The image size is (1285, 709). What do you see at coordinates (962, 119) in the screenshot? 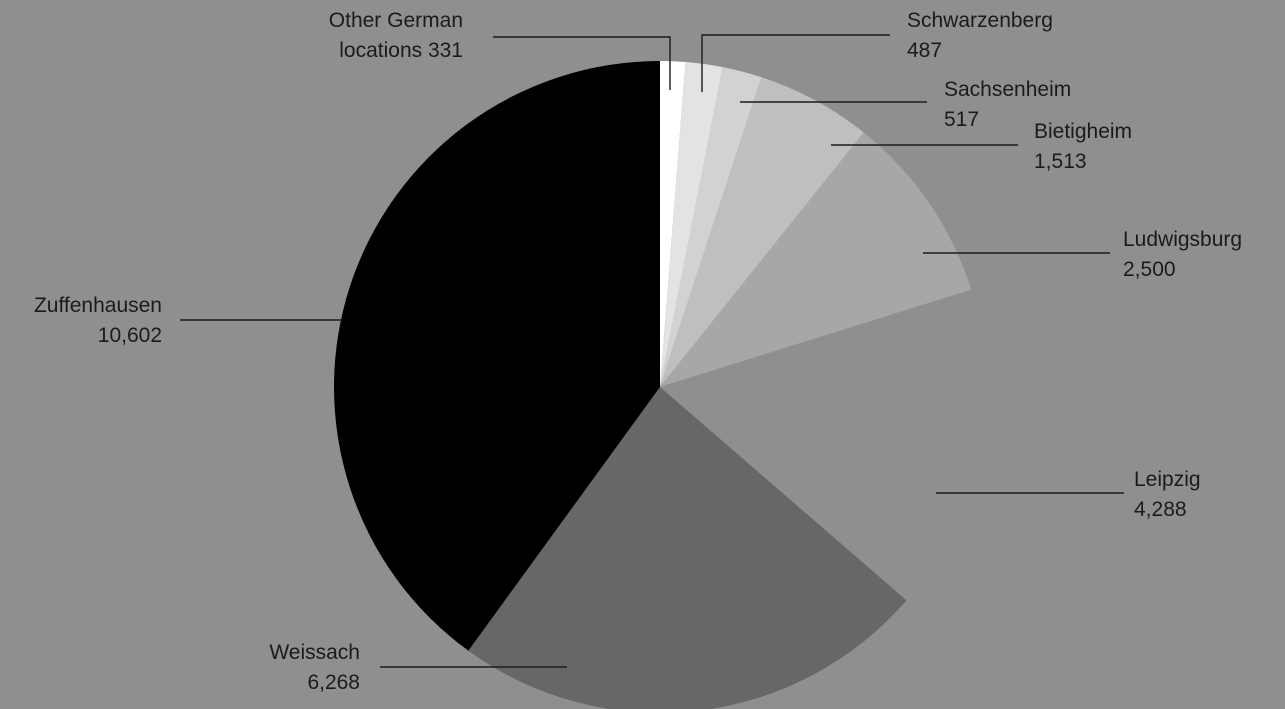
I see `label-sachsenheim-value: 517` at bounding box center [962, 119].